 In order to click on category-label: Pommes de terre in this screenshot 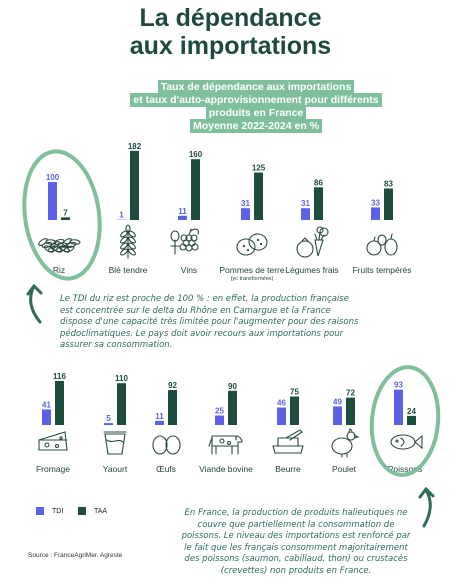, I will do `click(251, 270)`.